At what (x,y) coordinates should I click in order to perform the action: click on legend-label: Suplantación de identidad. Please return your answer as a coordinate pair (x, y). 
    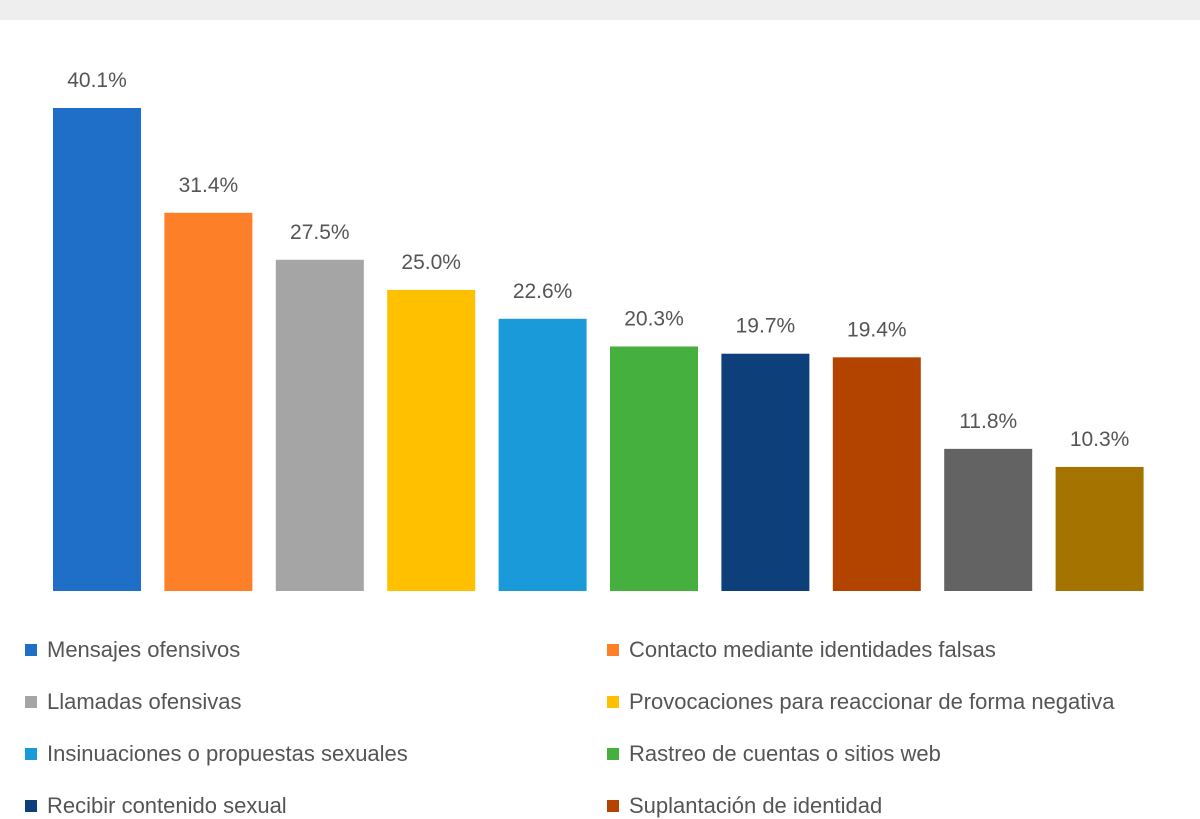
    Looking at the image, I should click on (756, 805).